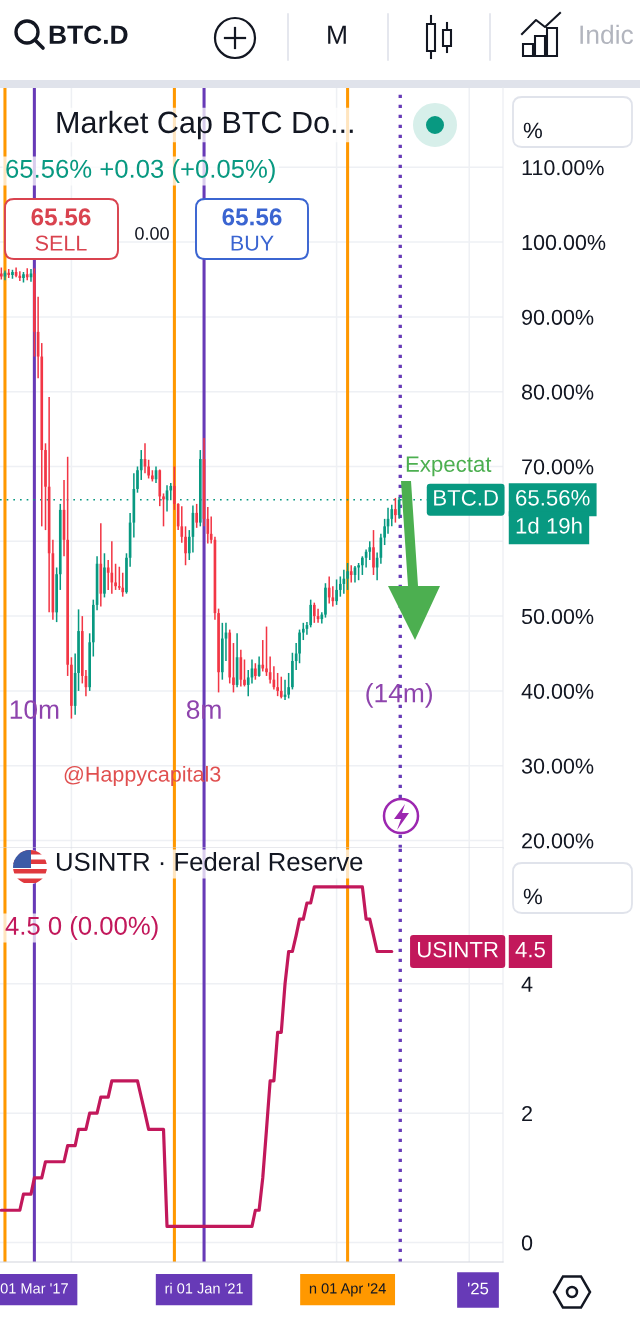 The height and width of the screenshot is (1332, 640). What do you see at coordinates (466, 497) in the screenshot?
I see `ref-line-label: BTC.D` at bounding box center [466, 497].